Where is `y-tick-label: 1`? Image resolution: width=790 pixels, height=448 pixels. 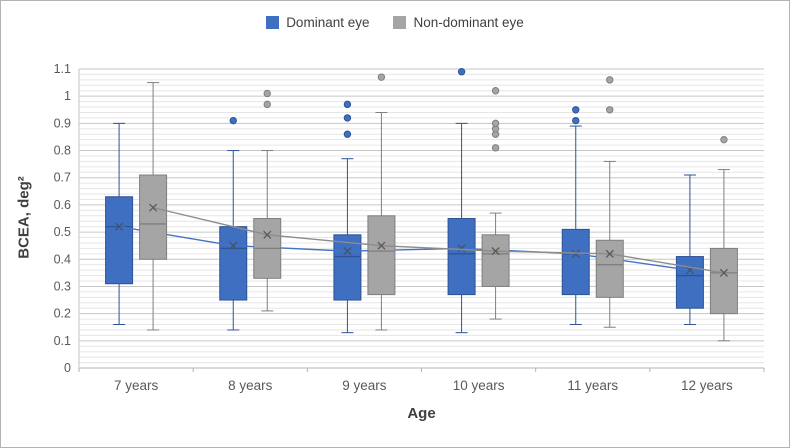 y-tick-label: 1 is located at coordinates (67, 96).